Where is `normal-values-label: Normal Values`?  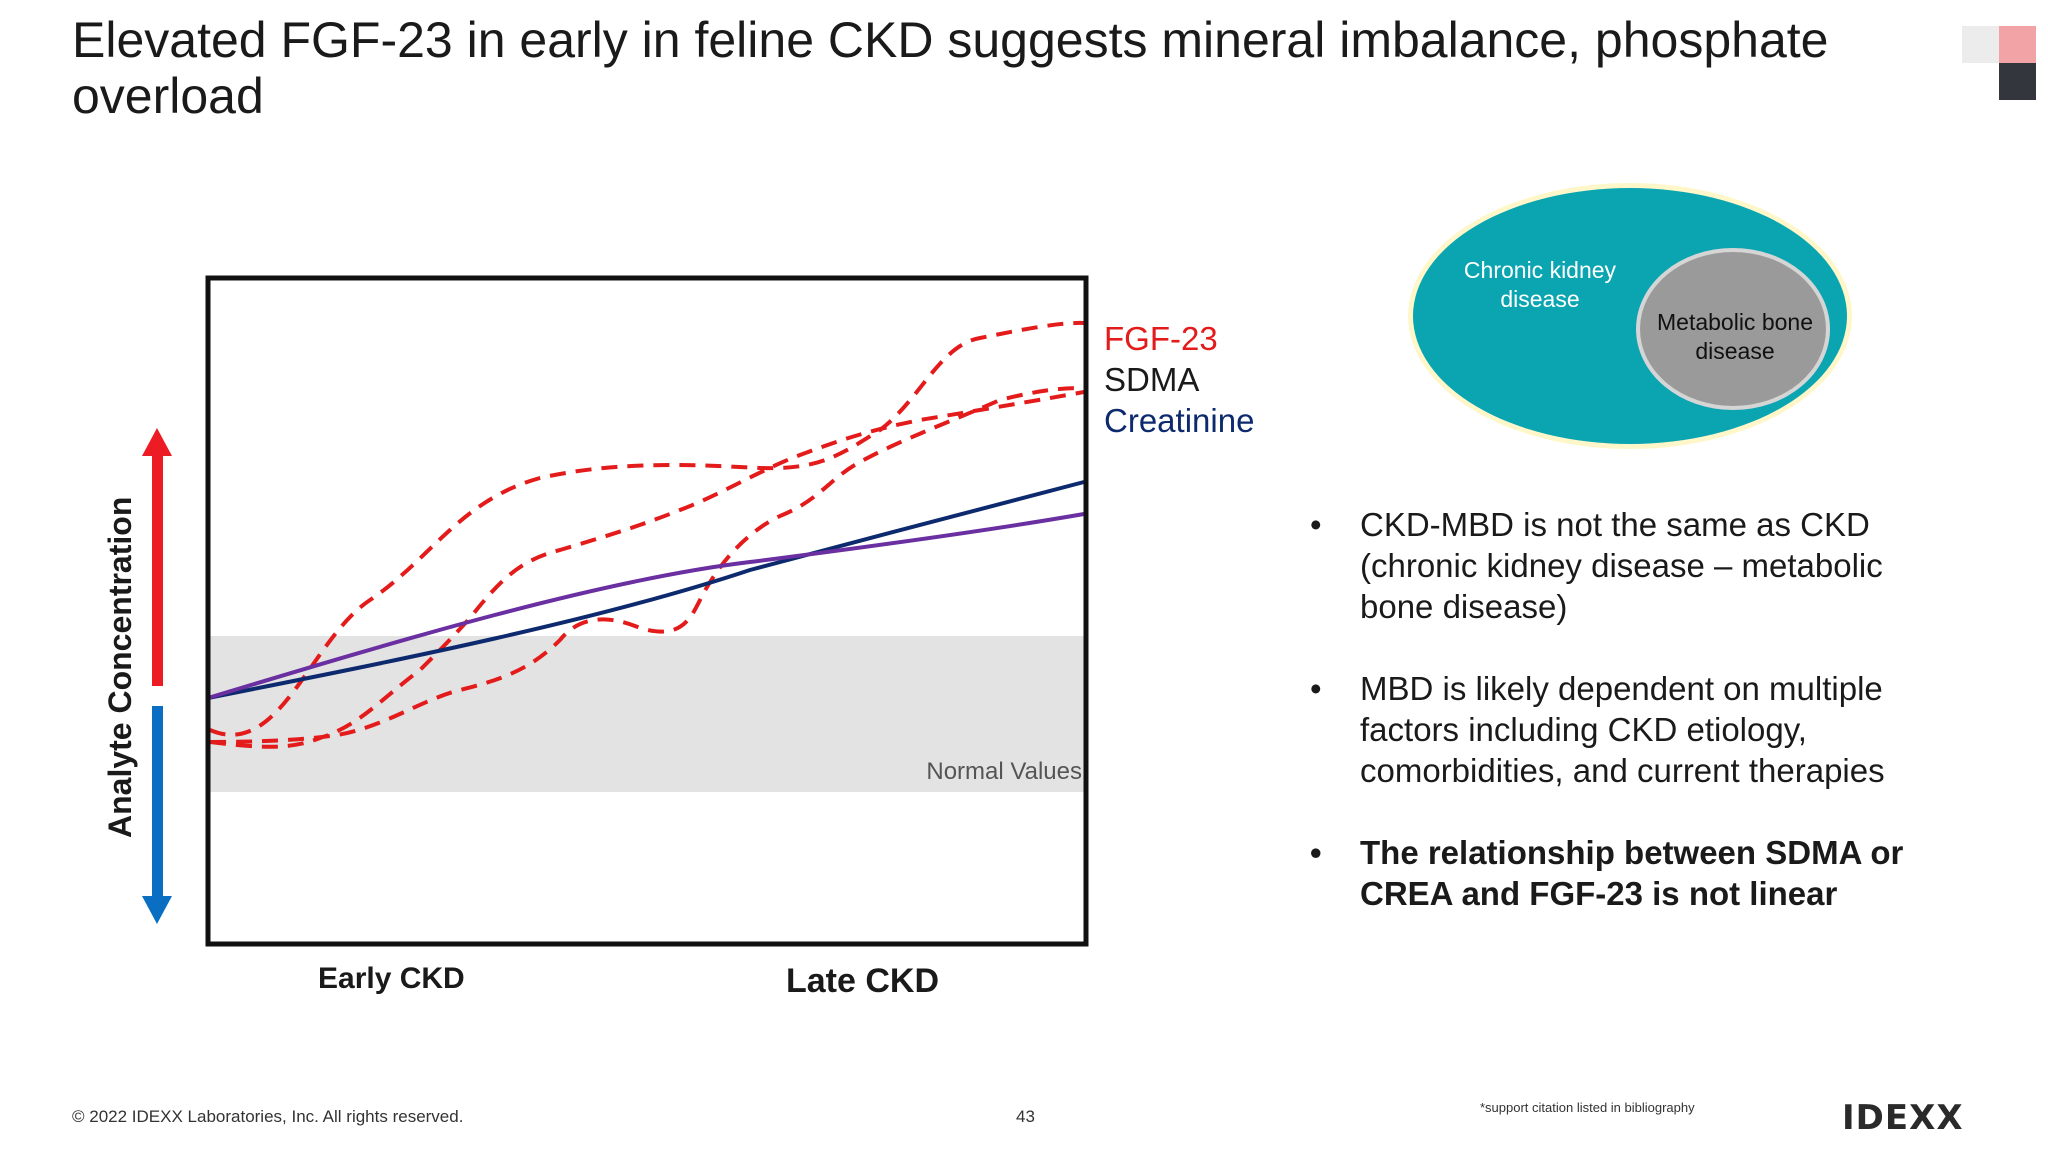
normal-values-label: Normal Values is located at coordinates (1004, 771).